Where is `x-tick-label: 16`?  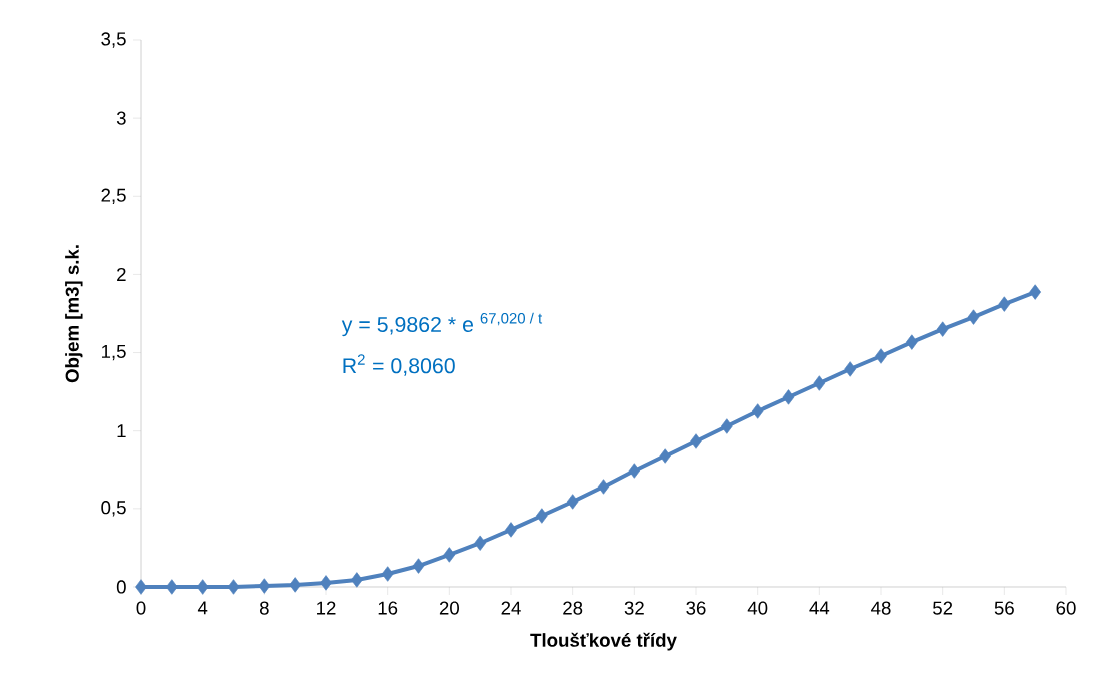
x-tick-label: 16 is located at coordinates (388, 608).